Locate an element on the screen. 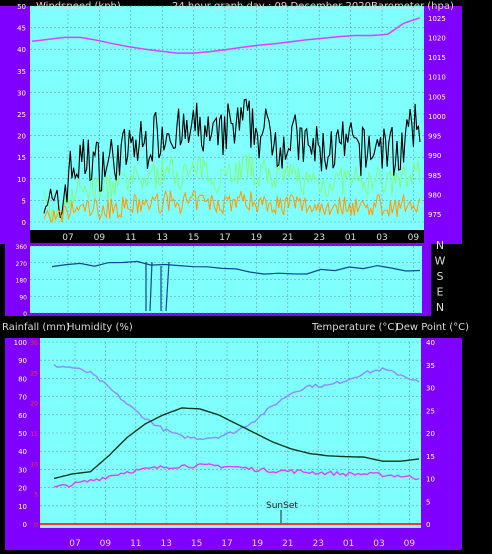 This screenshot has height=554, width=492. temperature-y-tick-label: 30 is located at coordinates (430, 389).